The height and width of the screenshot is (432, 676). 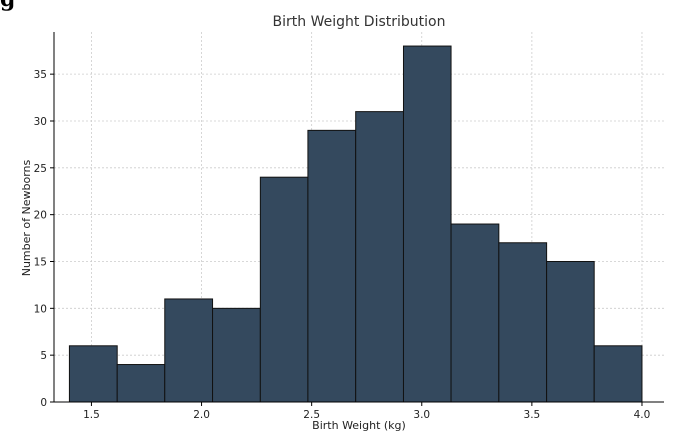 What do you see at coordinates (43, 403) in the screenshot?
I see `y-tick-label: 0` at bounding box center [43, 403].